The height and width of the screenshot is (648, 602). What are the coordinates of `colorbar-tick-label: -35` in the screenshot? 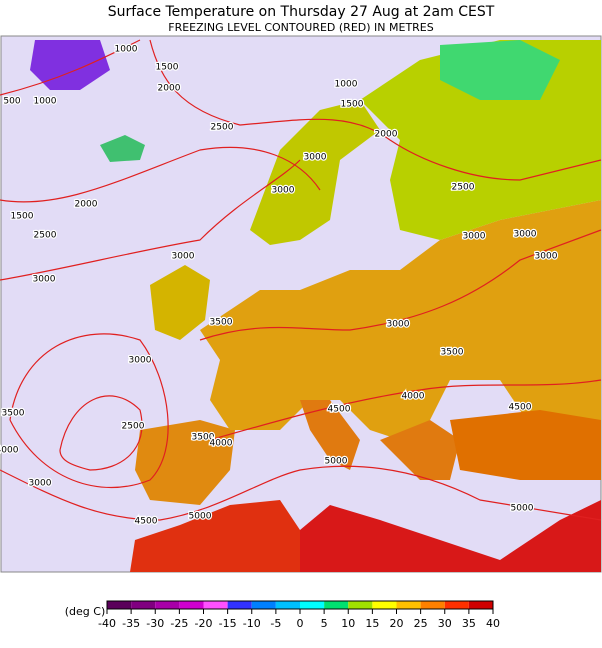 It's located at (131, 623).